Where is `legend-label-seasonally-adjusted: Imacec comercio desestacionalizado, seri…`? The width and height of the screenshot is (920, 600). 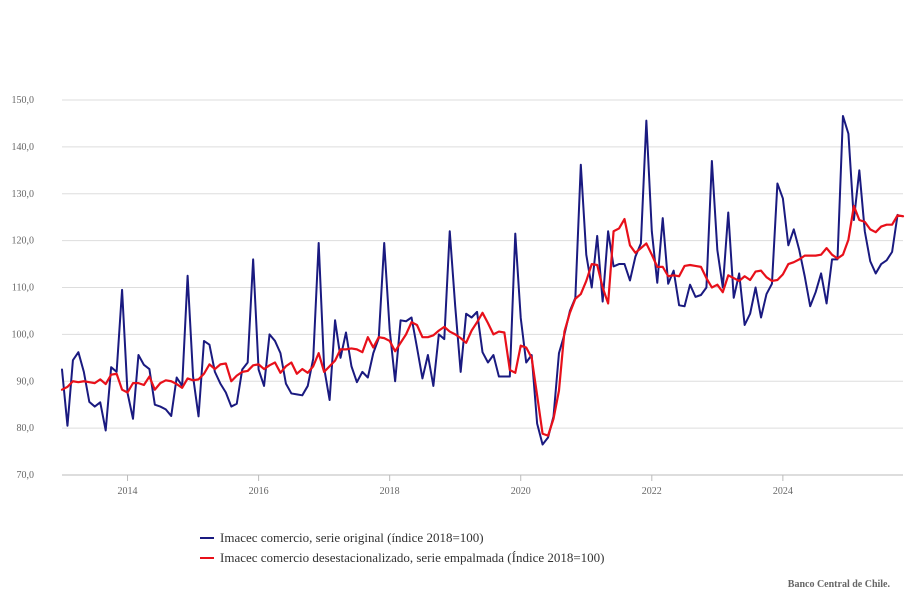 legend-label-seasonally-adjusted: Imacec comercio desestacionalizado, seri… is located at coordinates (412, 557).